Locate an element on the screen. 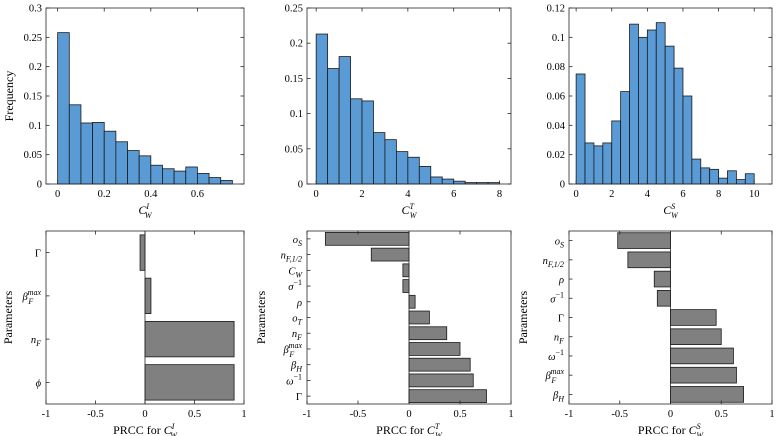 The width and height of the screenshot is (777, 436). x-axis-label: CS W is located at coordinates (671, 211).